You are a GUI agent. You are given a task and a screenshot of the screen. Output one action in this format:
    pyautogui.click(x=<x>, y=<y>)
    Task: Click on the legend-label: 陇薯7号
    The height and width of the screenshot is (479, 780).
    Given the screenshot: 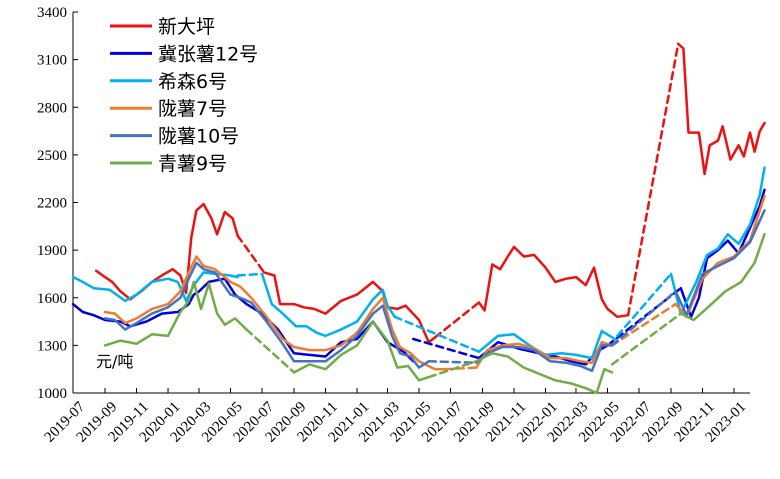 What is the action you would take?
    pyautogui.click(x=192, y=109)
    